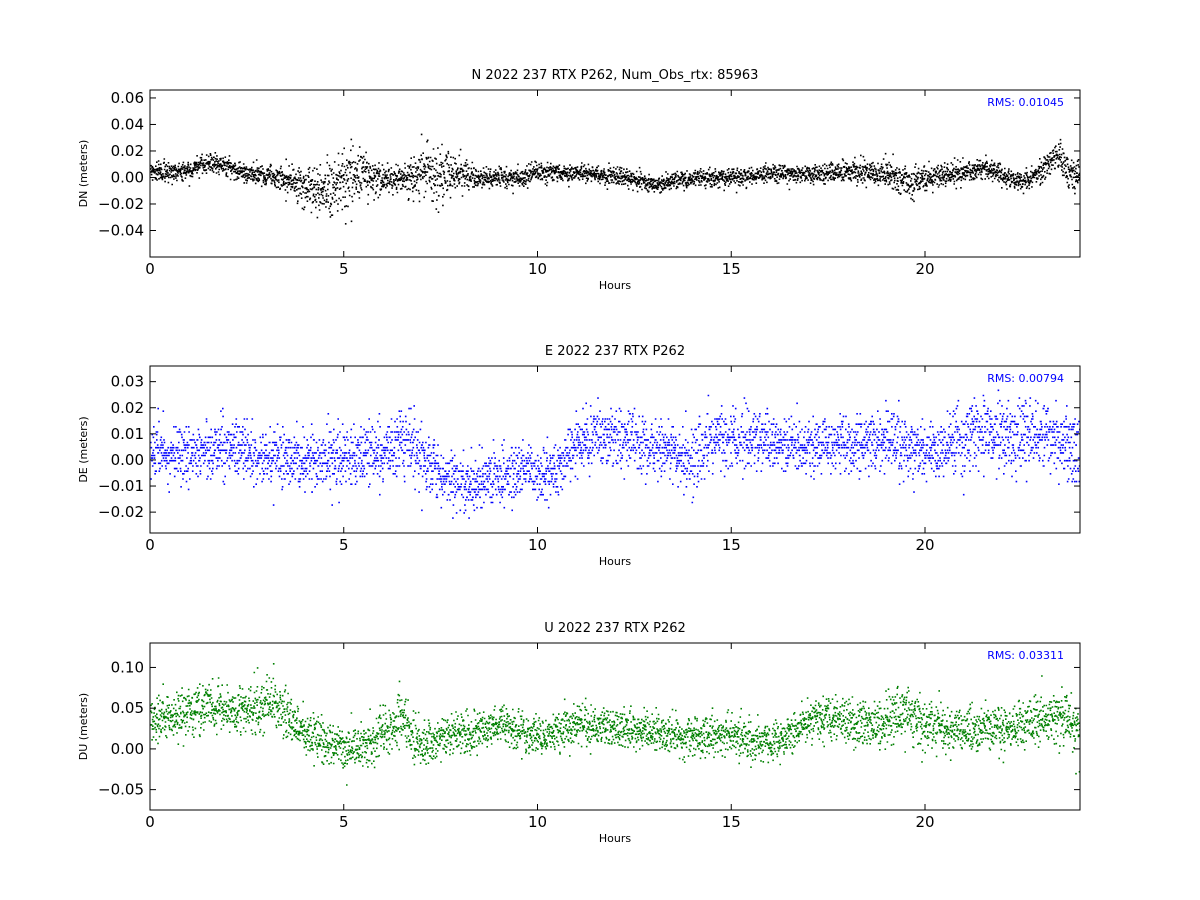 The height and width of the screenshot is (900, 1200). What do you see at coordinates (1025, 102) in the screenshot?
I see `n-rms-annotation: RMS: 0.01045` at bounding box center [1025, 102].